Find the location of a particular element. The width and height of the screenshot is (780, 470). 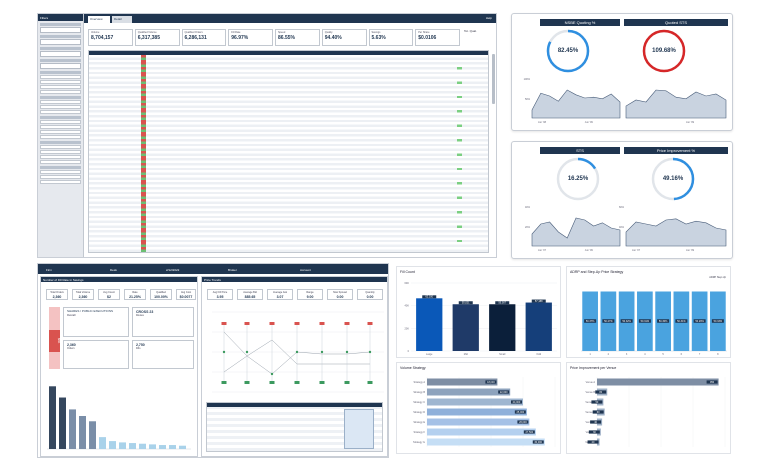

table-header is located at coordinates (288, 53).